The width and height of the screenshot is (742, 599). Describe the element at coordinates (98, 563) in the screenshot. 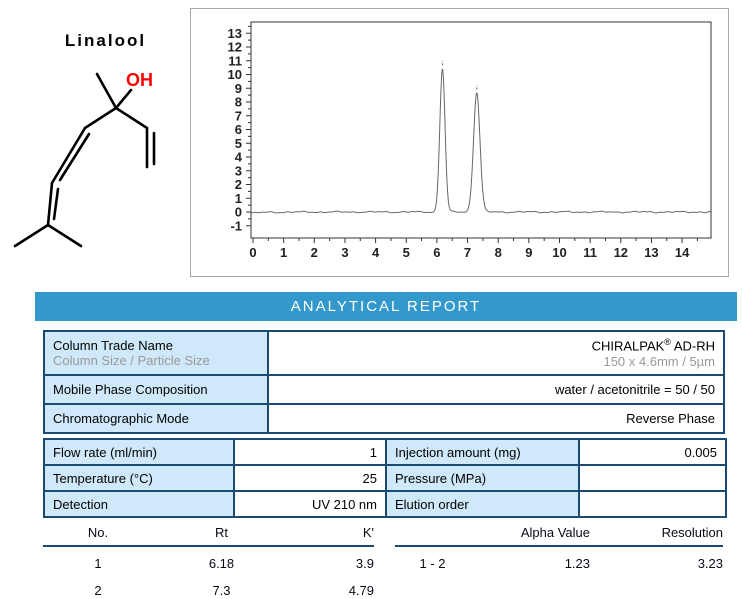

I see `peak-no: 1` at that location.